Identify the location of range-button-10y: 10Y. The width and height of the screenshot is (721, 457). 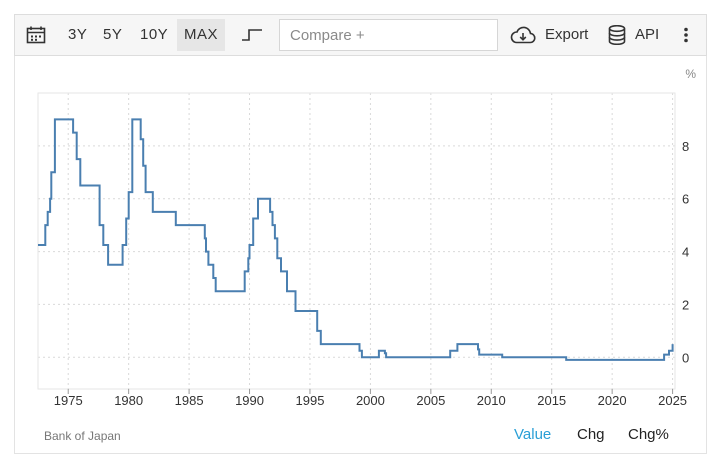
(154, 34).